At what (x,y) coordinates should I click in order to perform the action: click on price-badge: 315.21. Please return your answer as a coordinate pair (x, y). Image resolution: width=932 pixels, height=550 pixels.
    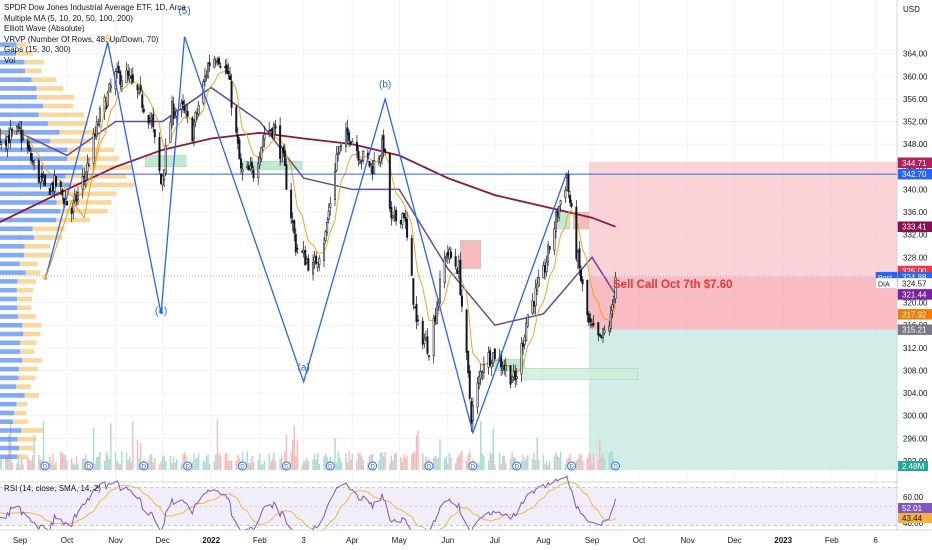
    Looking at the image, I should click on (914, 330).